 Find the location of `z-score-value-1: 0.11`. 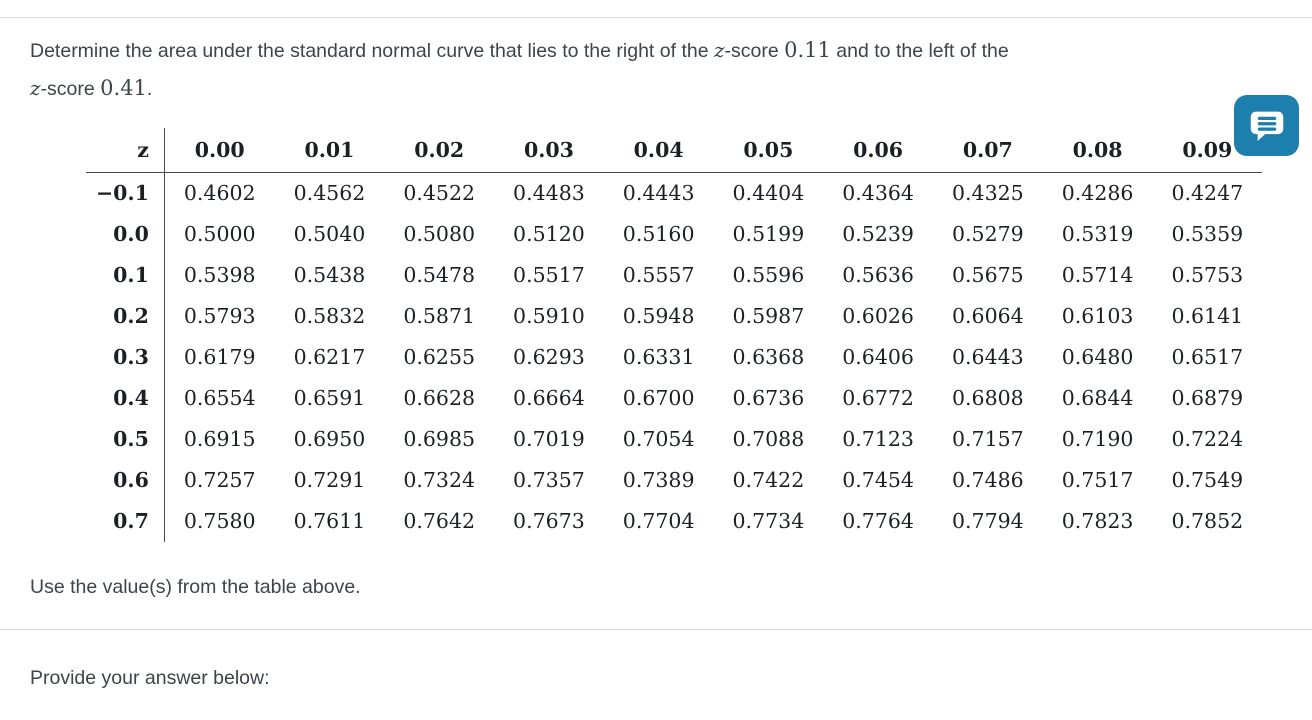

z-score-value-1: 0.11 is located at coordinates (807, 50).